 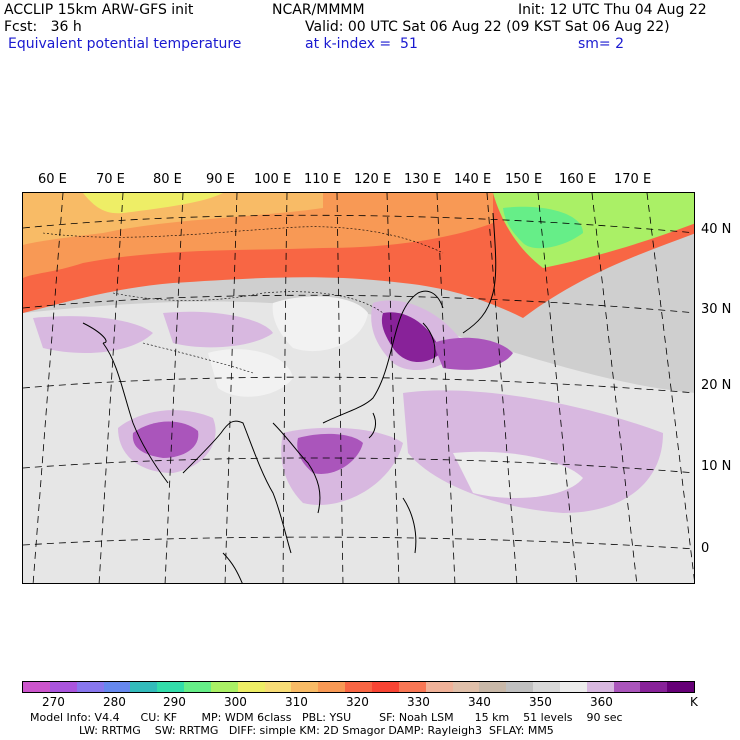 What do you see at coordinates (114, 702) in the screenshot?
I see `colorbar-tick: 280` at bounding box center [114, 702].